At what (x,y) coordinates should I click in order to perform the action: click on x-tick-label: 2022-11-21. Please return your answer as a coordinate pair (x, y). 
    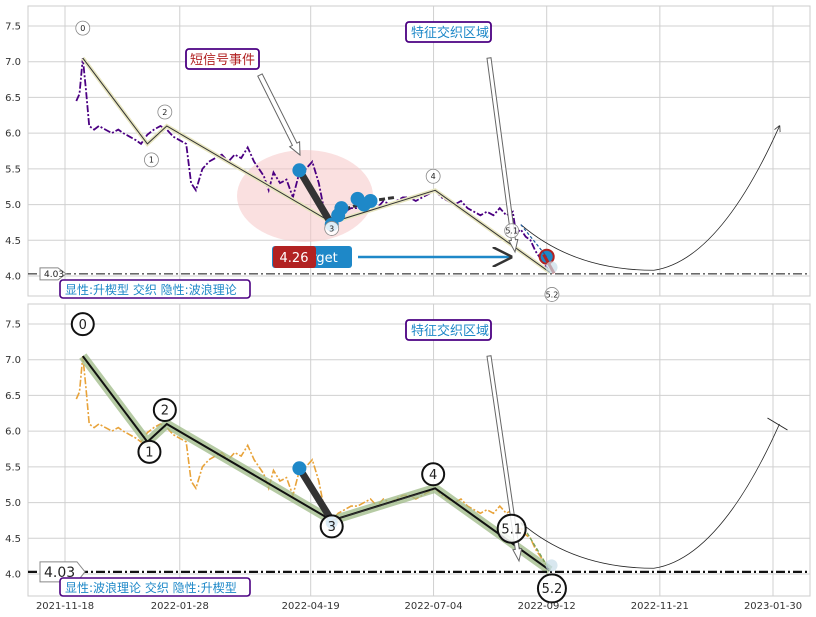
    Looking at the image, I should click on (660, 606).